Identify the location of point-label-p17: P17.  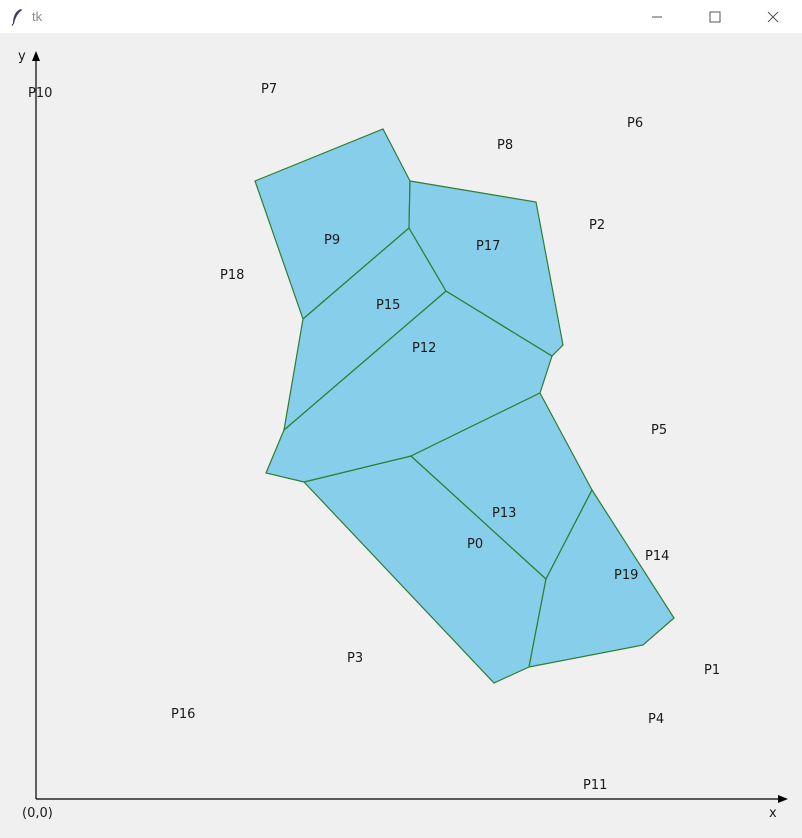
(488, 246).